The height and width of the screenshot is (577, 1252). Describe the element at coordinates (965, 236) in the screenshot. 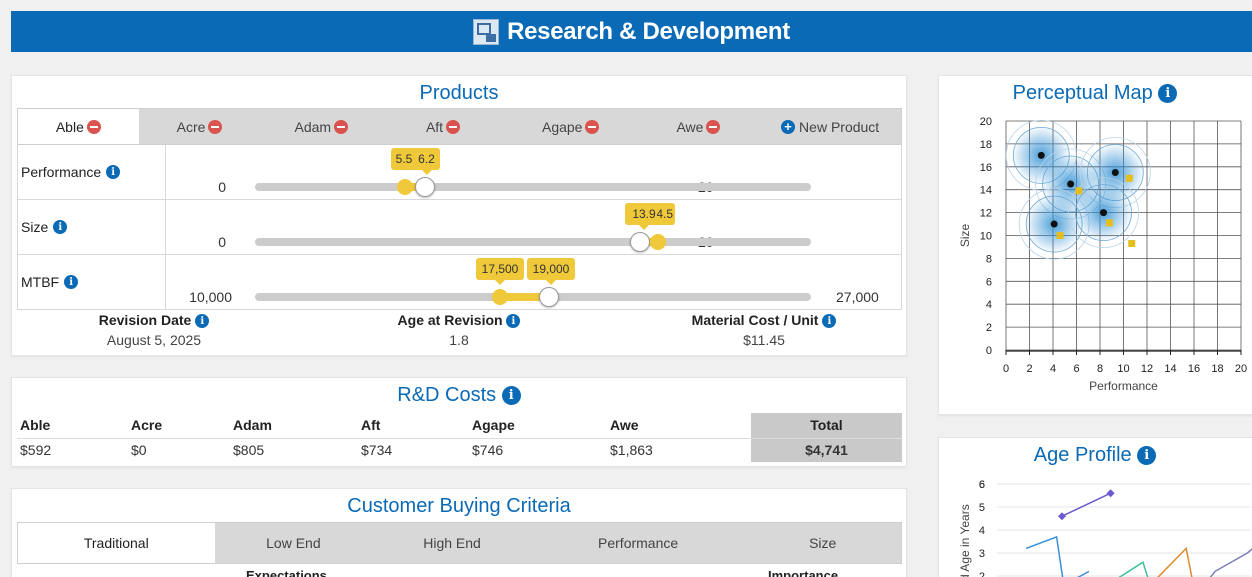

I see `y-axis-label: Size` at that location.